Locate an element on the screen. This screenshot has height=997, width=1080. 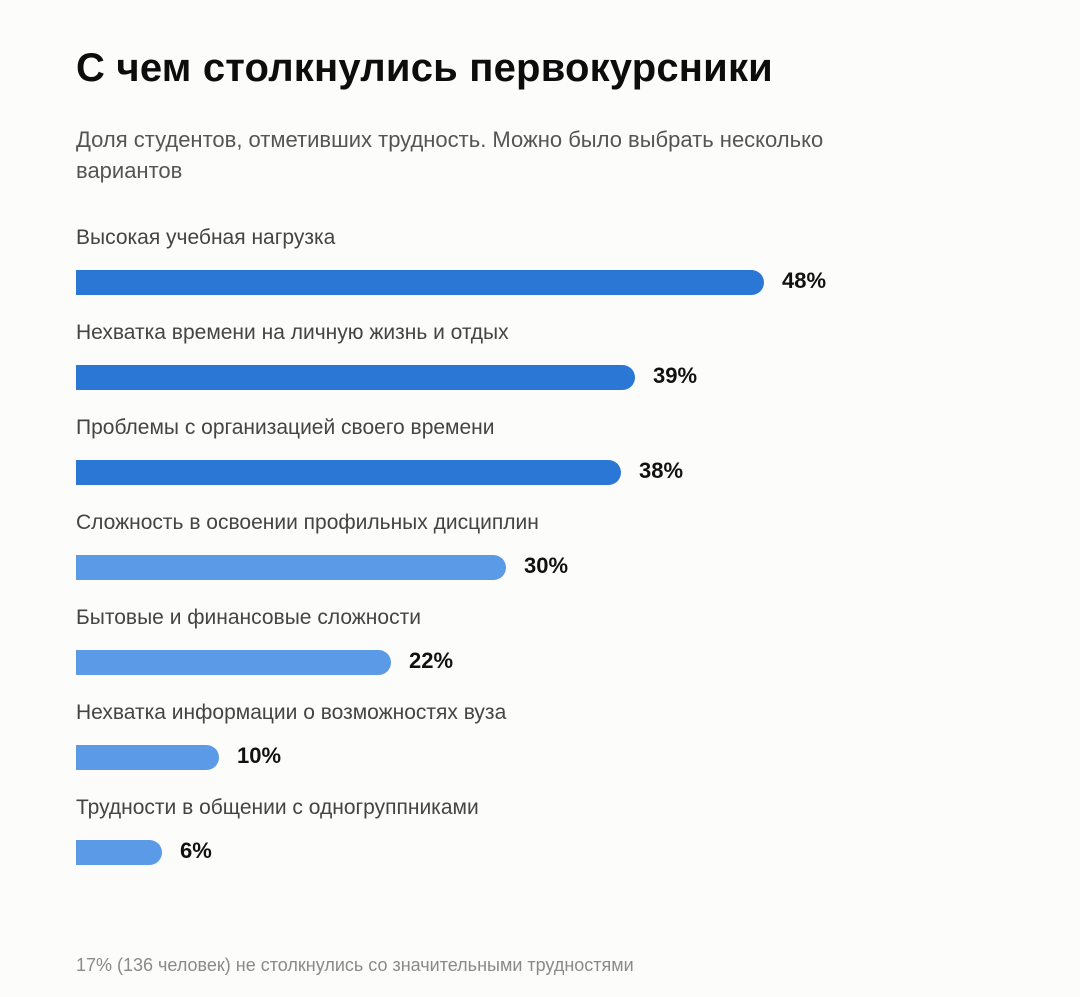
category-label: Нехватка времени на личную жизнь и отдых is located at coordinates (292, 332).